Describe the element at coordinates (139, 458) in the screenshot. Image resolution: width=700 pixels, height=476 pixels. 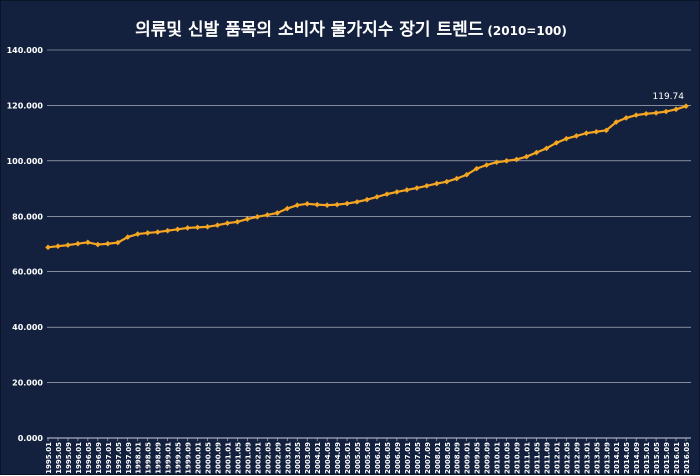
I see `x-tick-label: 1998.01` at that location.